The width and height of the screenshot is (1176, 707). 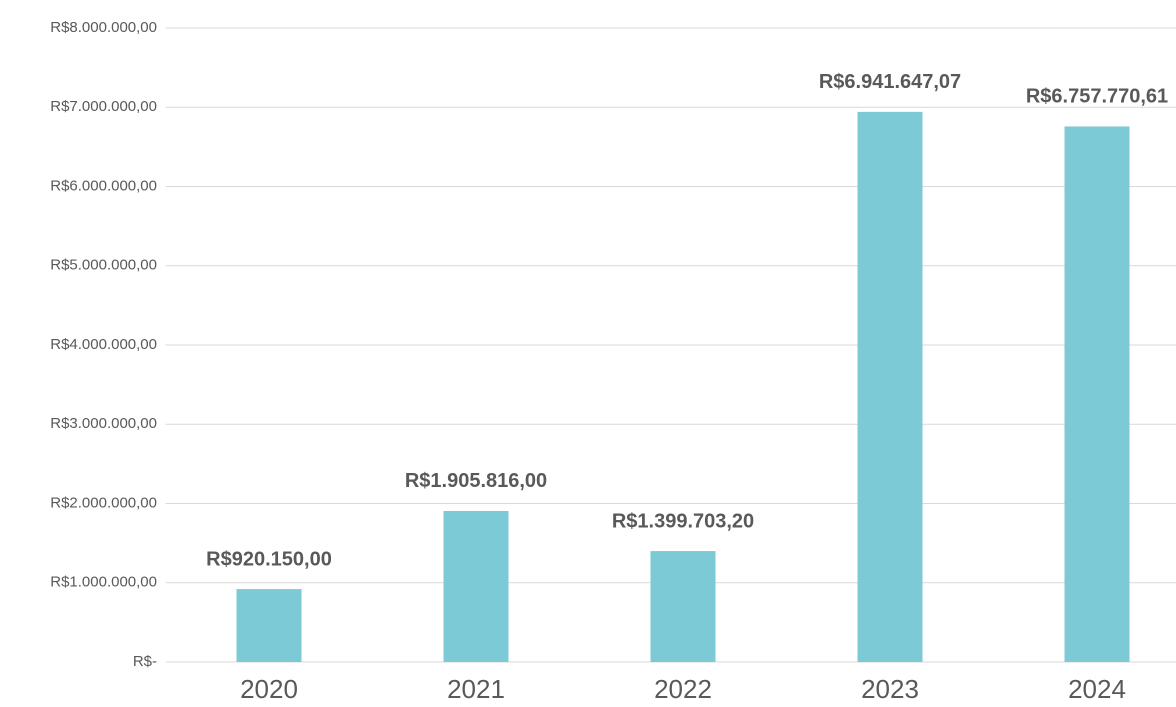 What do you see at coordinates (103, 502) in the screenshot?
I see `y-tick-label: R$2.000.000,00` at bounding box center [103, 502].